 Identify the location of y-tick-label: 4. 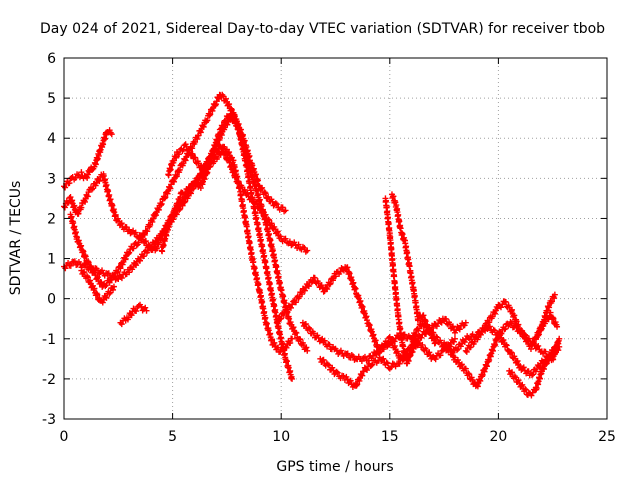
(51, 139).